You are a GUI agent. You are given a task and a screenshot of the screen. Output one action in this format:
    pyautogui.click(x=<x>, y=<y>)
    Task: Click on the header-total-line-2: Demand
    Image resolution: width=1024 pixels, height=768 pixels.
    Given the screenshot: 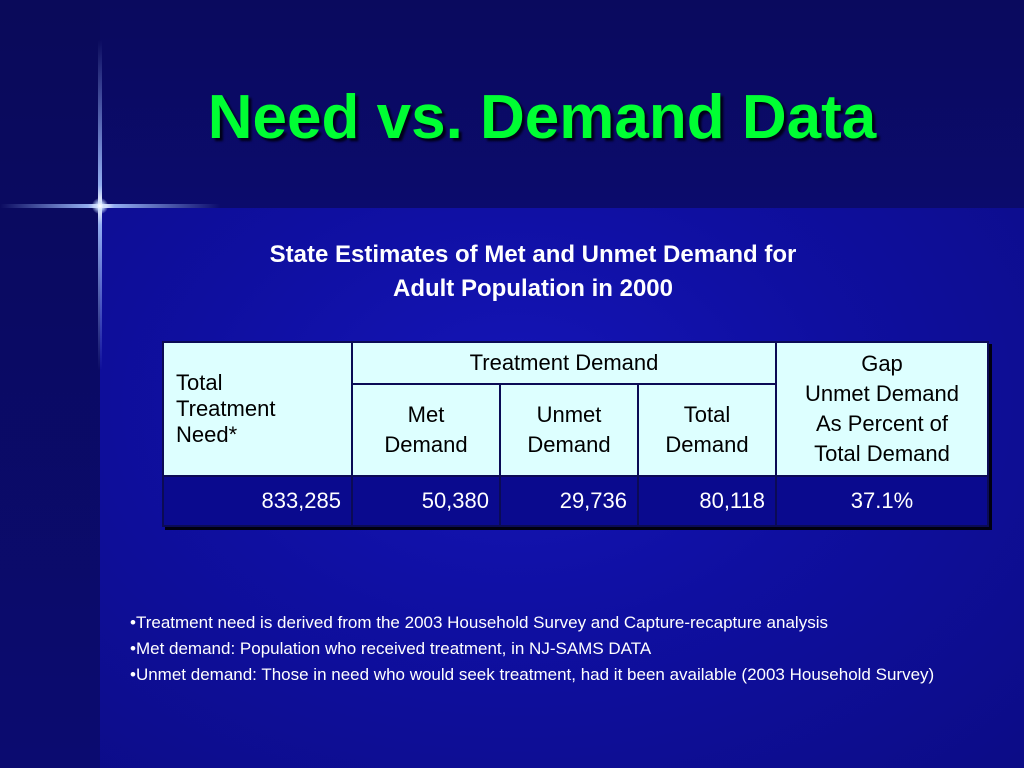 What is the action you would take?
    pyautogui.click(x=707, y=444)
    